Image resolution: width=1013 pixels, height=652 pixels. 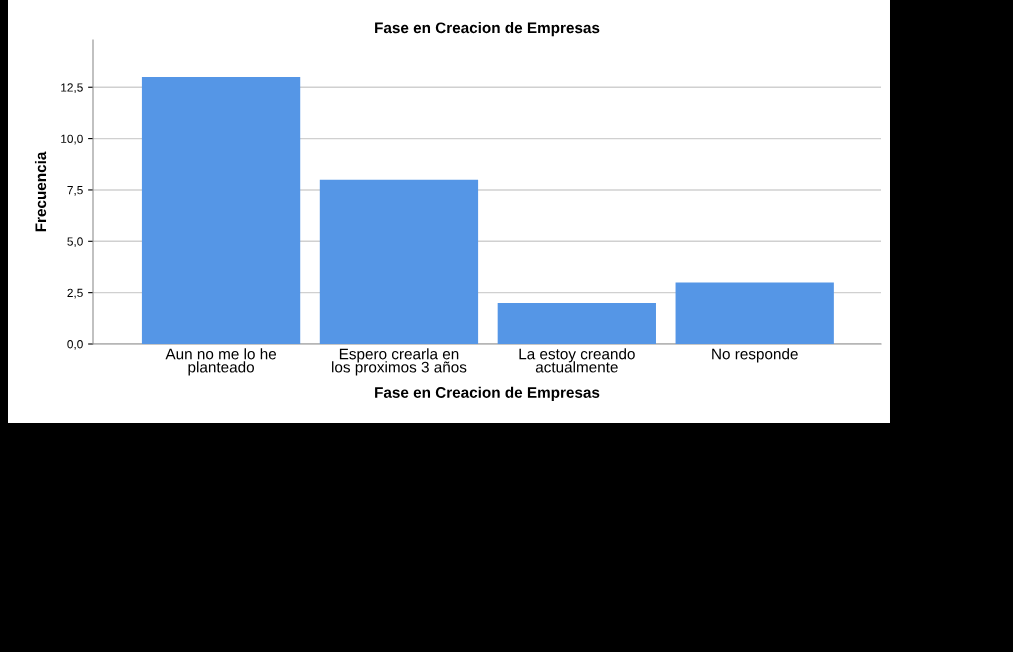 I want to click on x-tick-label: No responde, so click(x=755, y=355).